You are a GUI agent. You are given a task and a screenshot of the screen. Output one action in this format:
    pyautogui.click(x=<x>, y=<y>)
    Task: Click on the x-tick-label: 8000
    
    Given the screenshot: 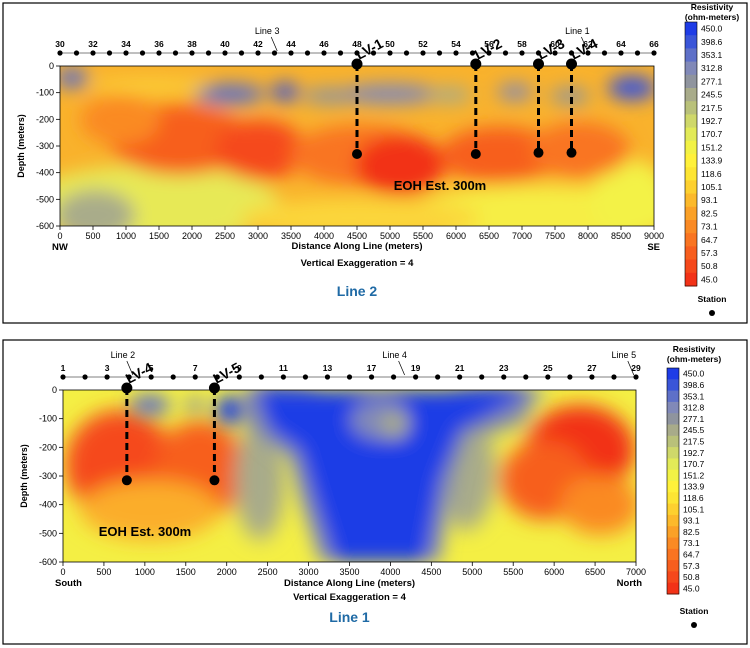 What is the action you would take?
    pyautogui.click(x=588, y=236)
    